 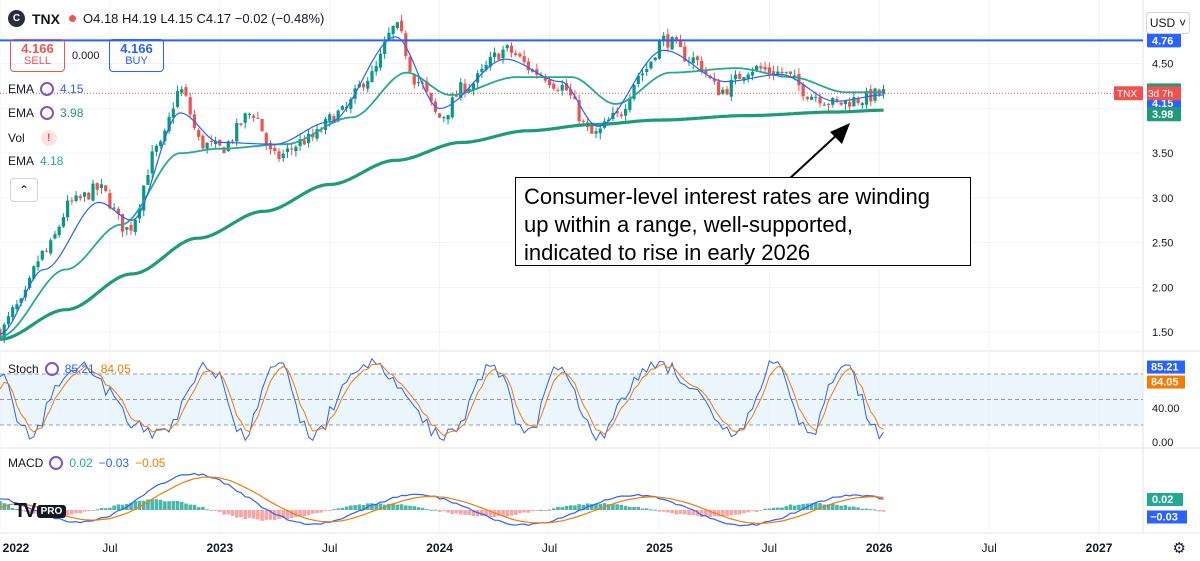 What do you see at coordinates (136, 61) in the screenshot?
I see `buy-label: BUY` at bounding box center [136, 61].